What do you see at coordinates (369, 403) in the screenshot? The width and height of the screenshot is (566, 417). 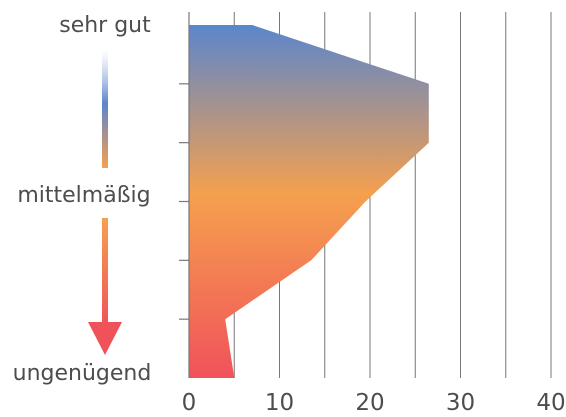 I see `x-tick-label: 20` at bounding box center [369, 403].